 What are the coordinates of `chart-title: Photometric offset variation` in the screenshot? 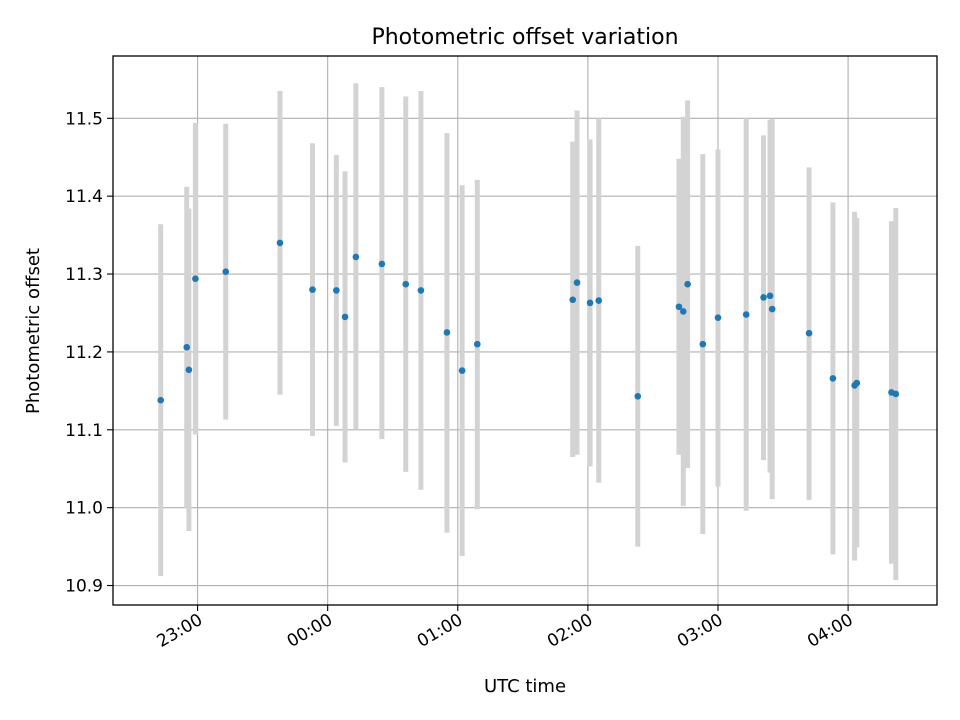 It's located at (524, 37).